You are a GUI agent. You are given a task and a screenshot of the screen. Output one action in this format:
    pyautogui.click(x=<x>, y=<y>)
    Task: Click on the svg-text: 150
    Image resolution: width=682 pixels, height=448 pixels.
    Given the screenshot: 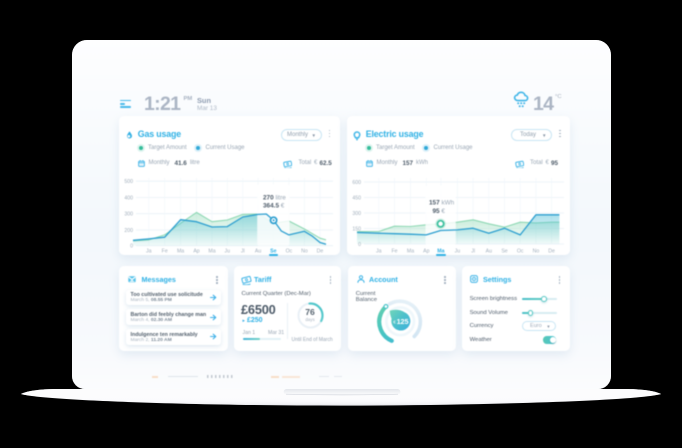 What is the action you would take?
    pyautogui.click(x=356, y=229)
    